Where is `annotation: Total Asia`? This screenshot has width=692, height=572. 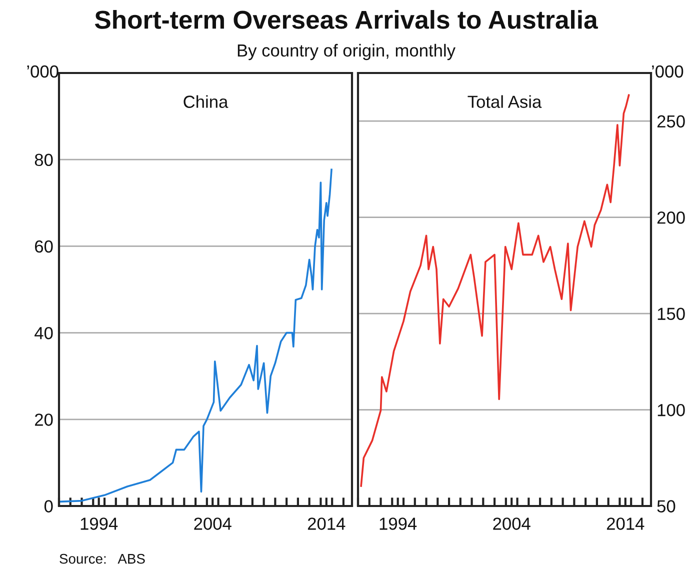
annotation: Total Asia is located at coordinates (505, 101).